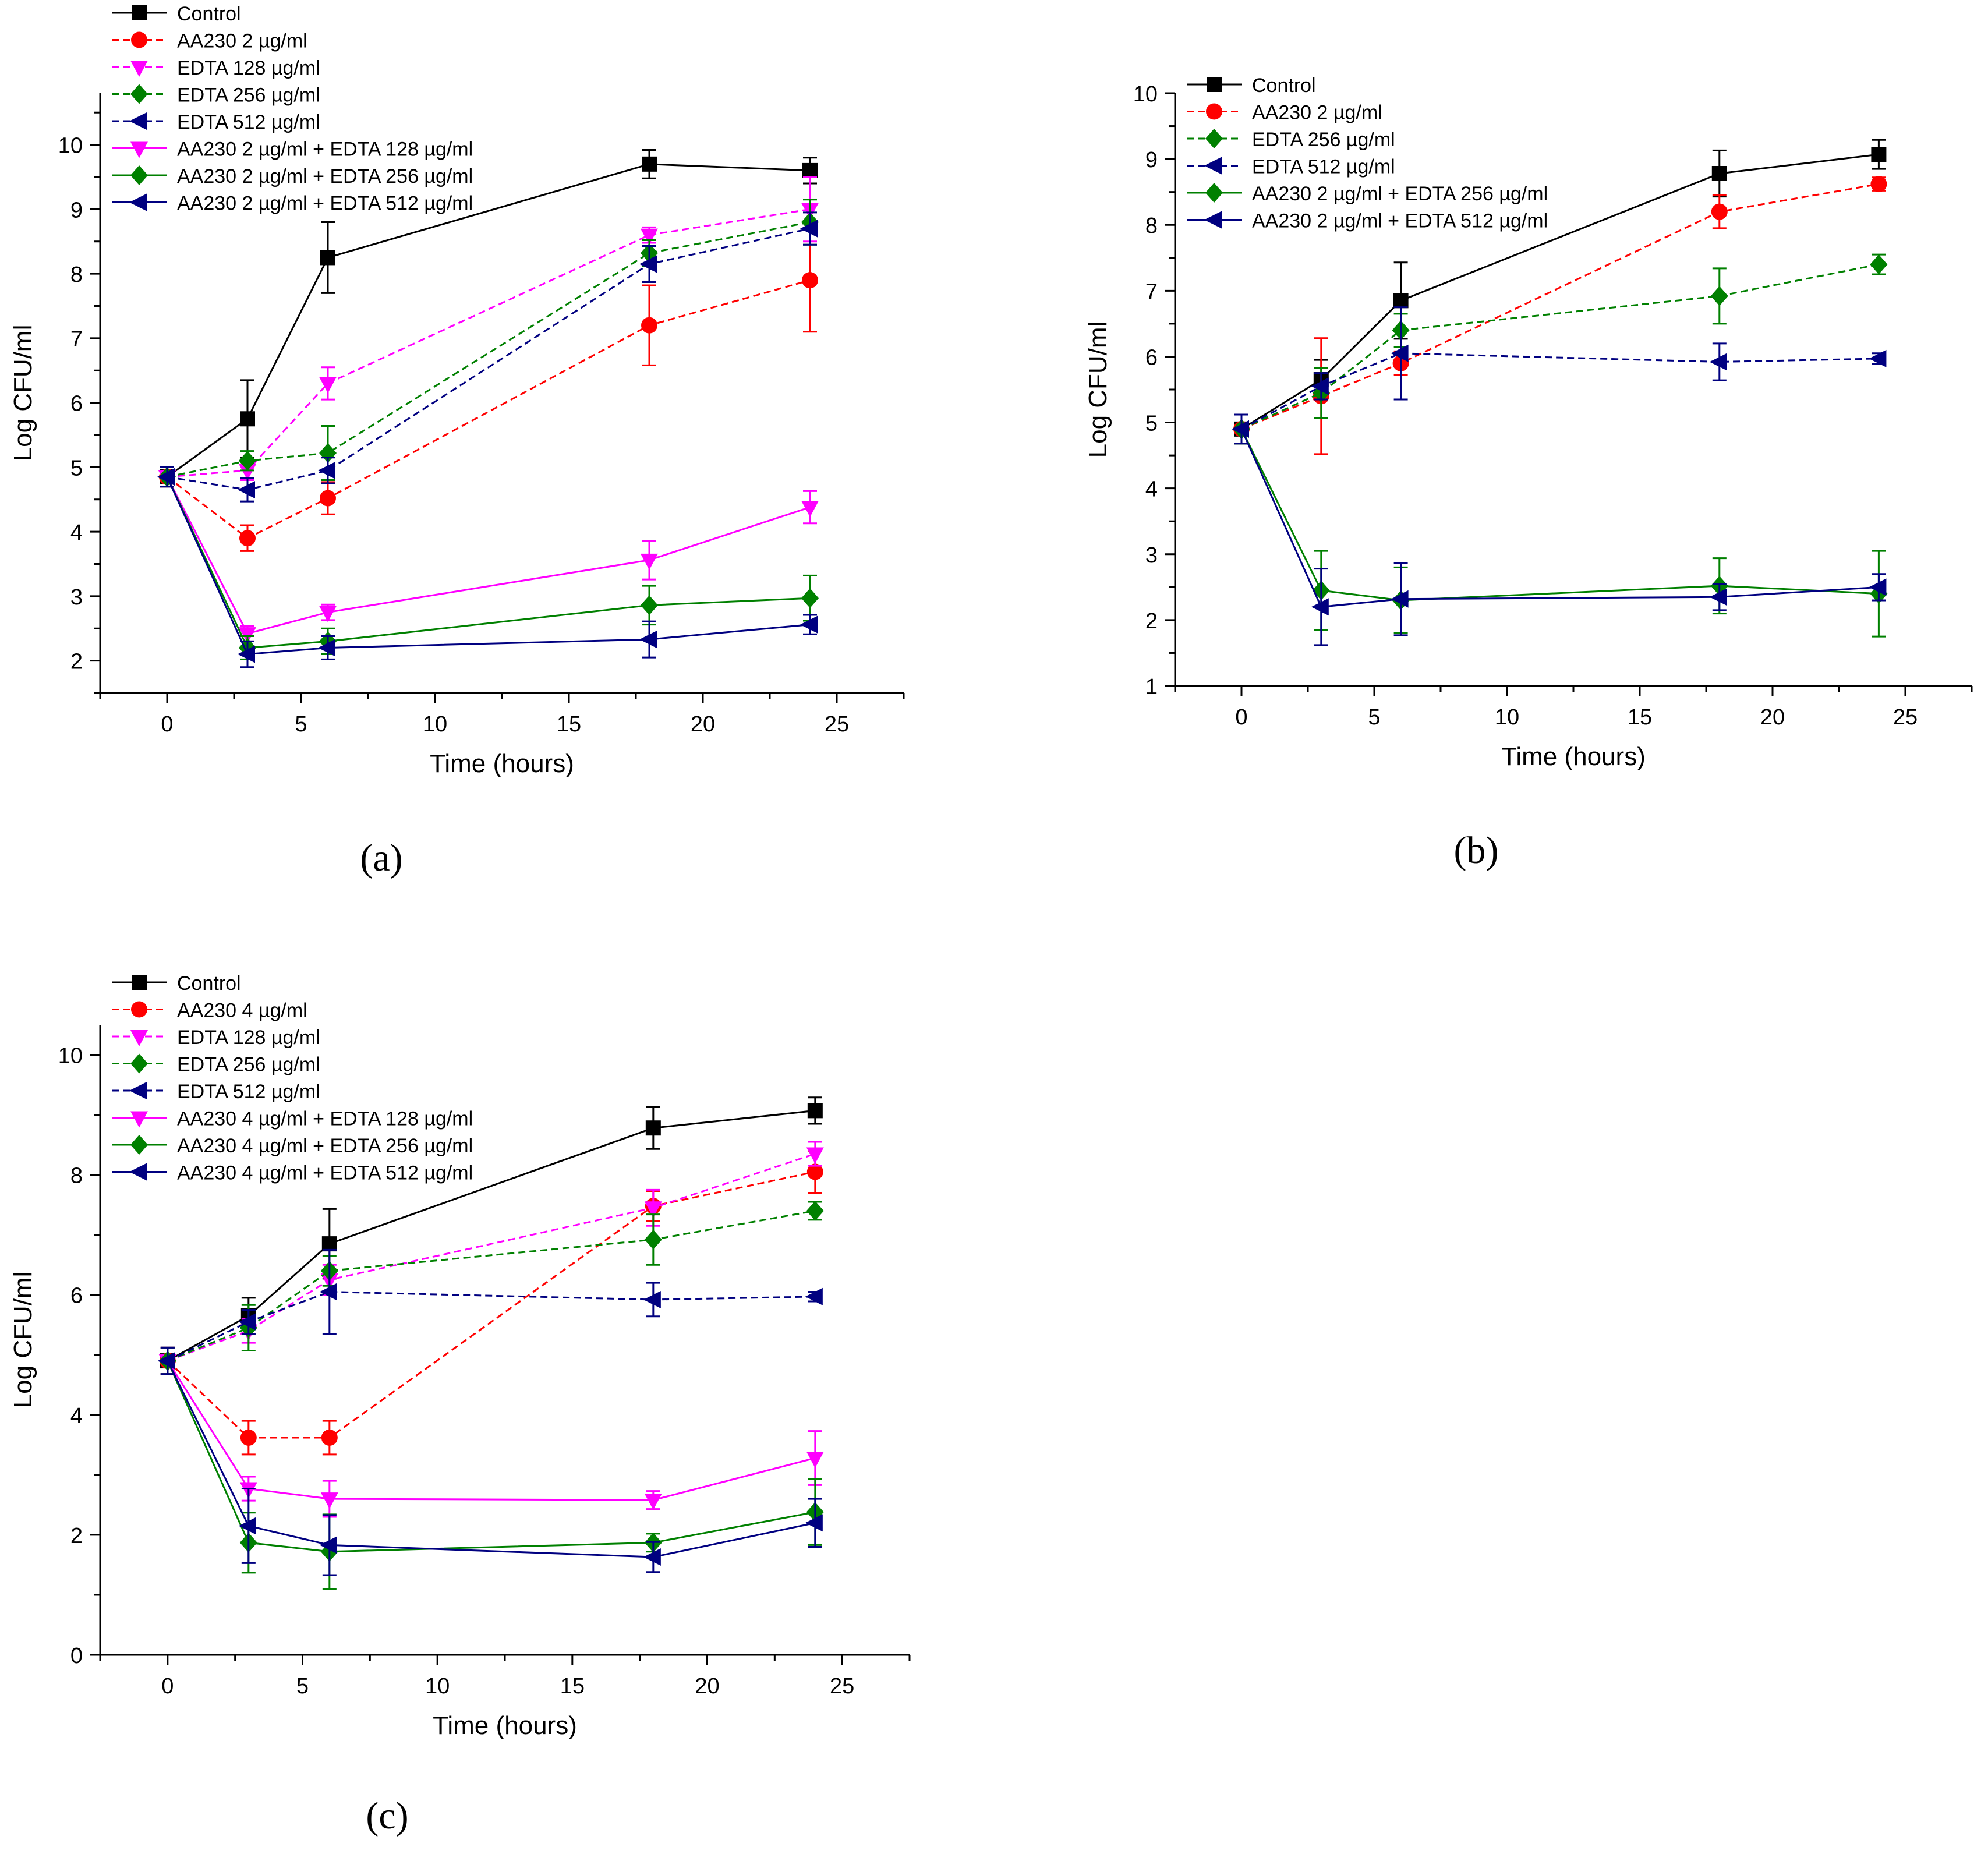  Describe the element at coordinates (325, 1173) in the screenshot. I see `legend-label: AA230 4 µg/ml + EDTA 512 µg/ml` at that location.